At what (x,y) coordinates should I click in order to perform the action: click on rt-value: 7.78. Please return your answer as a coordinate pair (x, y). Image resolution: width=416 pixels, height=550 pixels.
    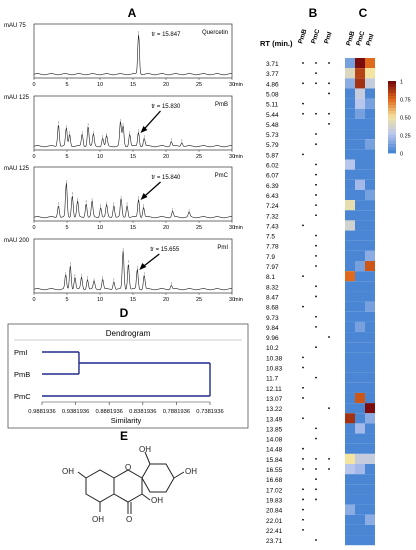
    Looking at the image, I should click on (272, 247).